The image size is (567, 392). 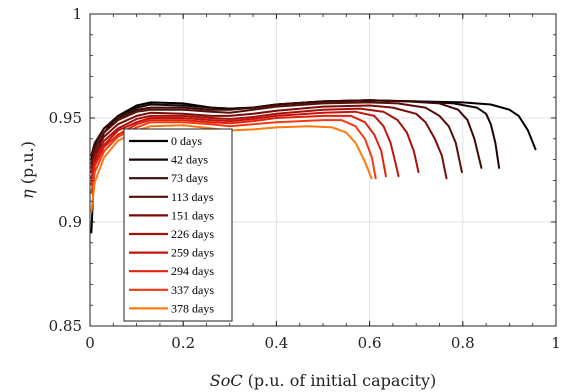 What do you see at coordinates (65, 118) in the screenshot?
I see `y-tick-label: 0.95` at bounding box center [65, 118].